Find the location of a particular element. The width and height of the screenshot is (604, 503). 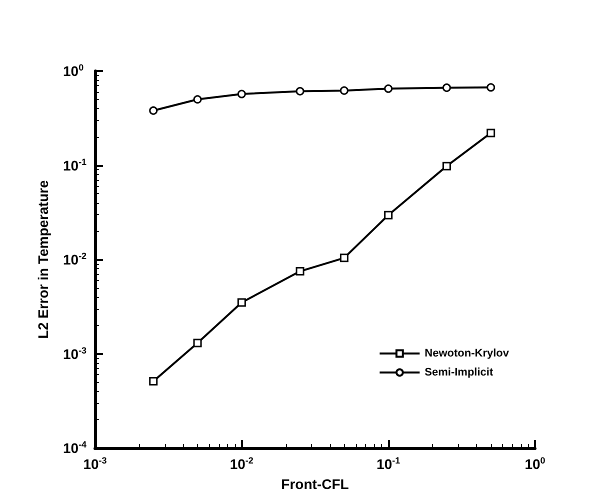

legend-label: Semi-Implicit is located at coordinates (459, 372).